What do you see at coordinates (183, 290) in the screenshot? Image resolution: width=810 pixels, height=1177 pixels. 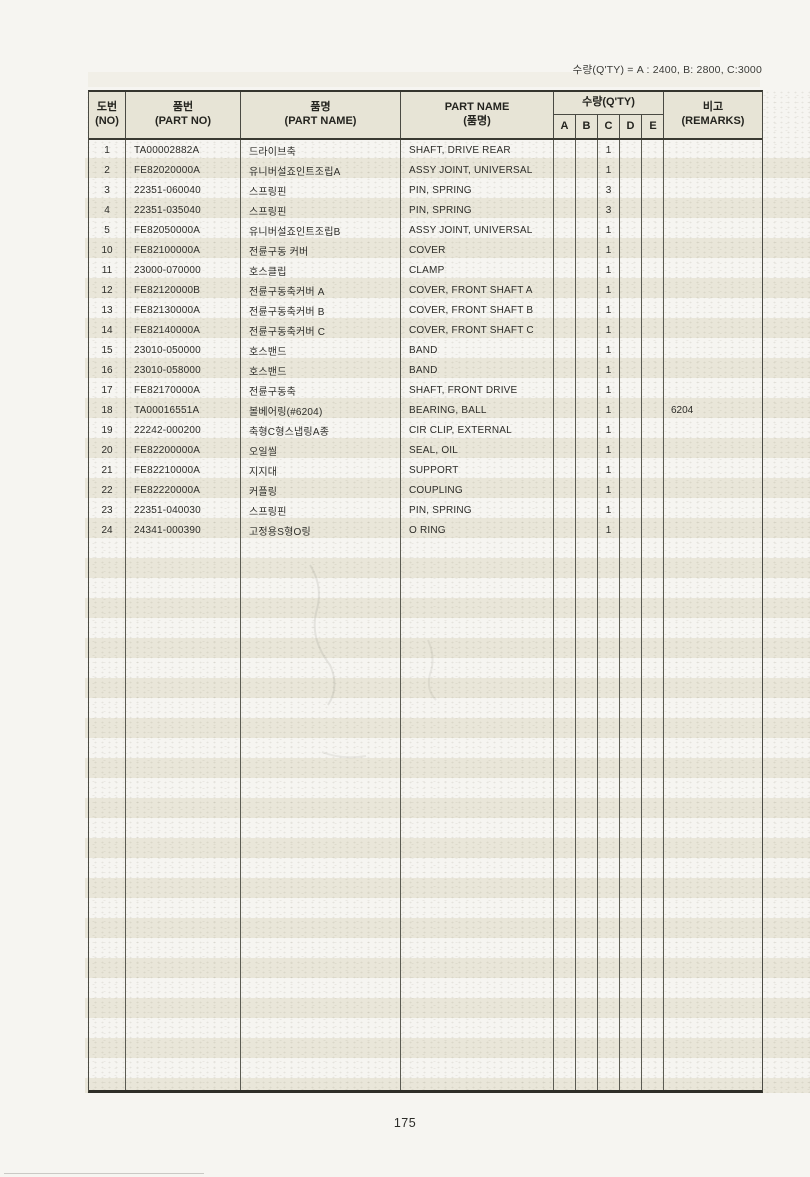 I see `row-part-no: FE82120000B` at bounding box center [183, 290].